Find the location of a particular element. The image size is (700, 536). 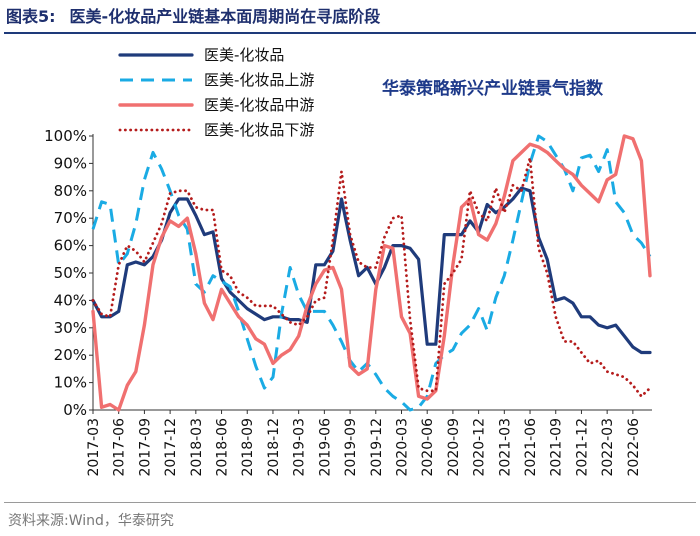

figure-title: 医美-化妆品产业链基本面周期尚在寻底阶段 is located at coordinates (225, 16).